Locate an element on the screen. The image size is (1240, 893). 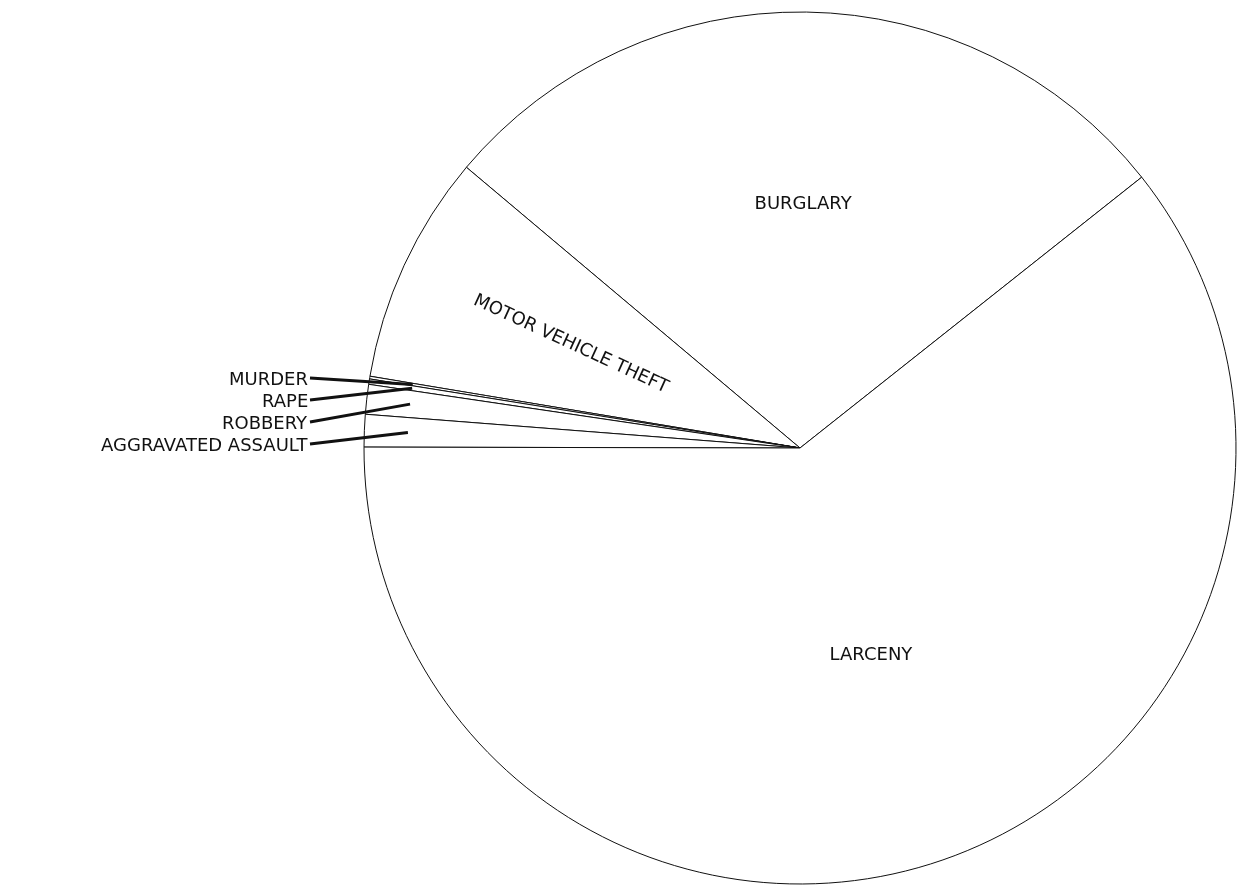
slice-label: MURDER is located at coordinates (268, 378).